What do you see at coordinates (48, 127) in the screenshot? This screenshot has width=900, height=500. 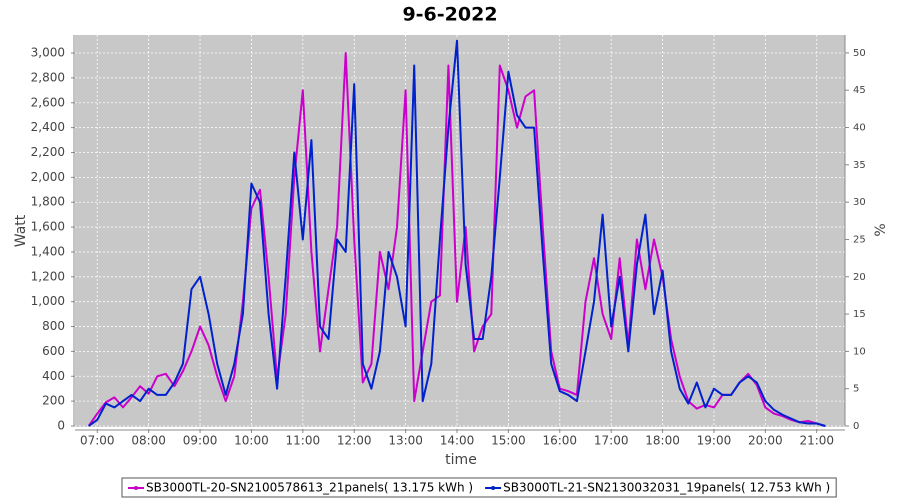 I see `y-tick-label: 2,400` at bounding box center [48, 127].